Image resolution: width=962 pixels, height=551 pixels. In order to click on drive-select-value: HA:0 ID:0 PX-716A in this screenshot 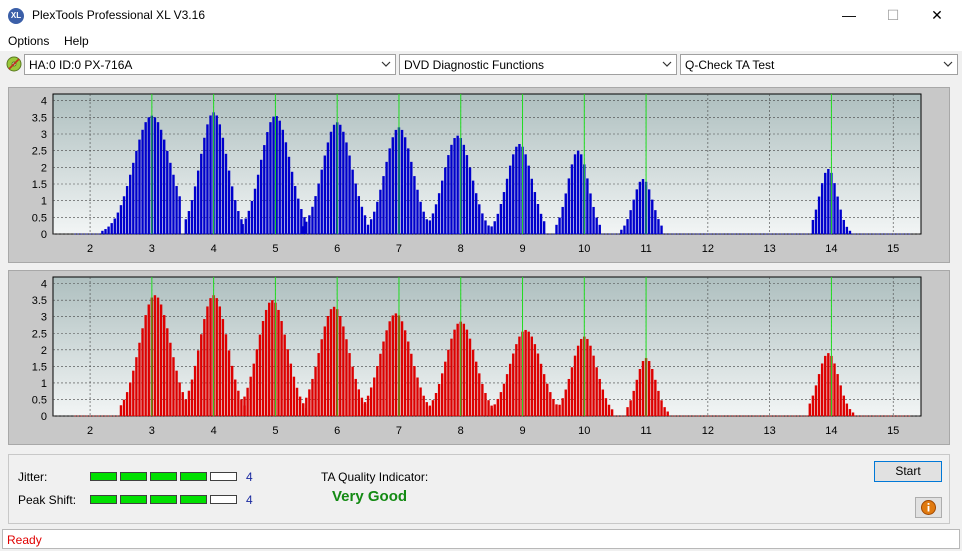, I will do `click(81, 65)`.